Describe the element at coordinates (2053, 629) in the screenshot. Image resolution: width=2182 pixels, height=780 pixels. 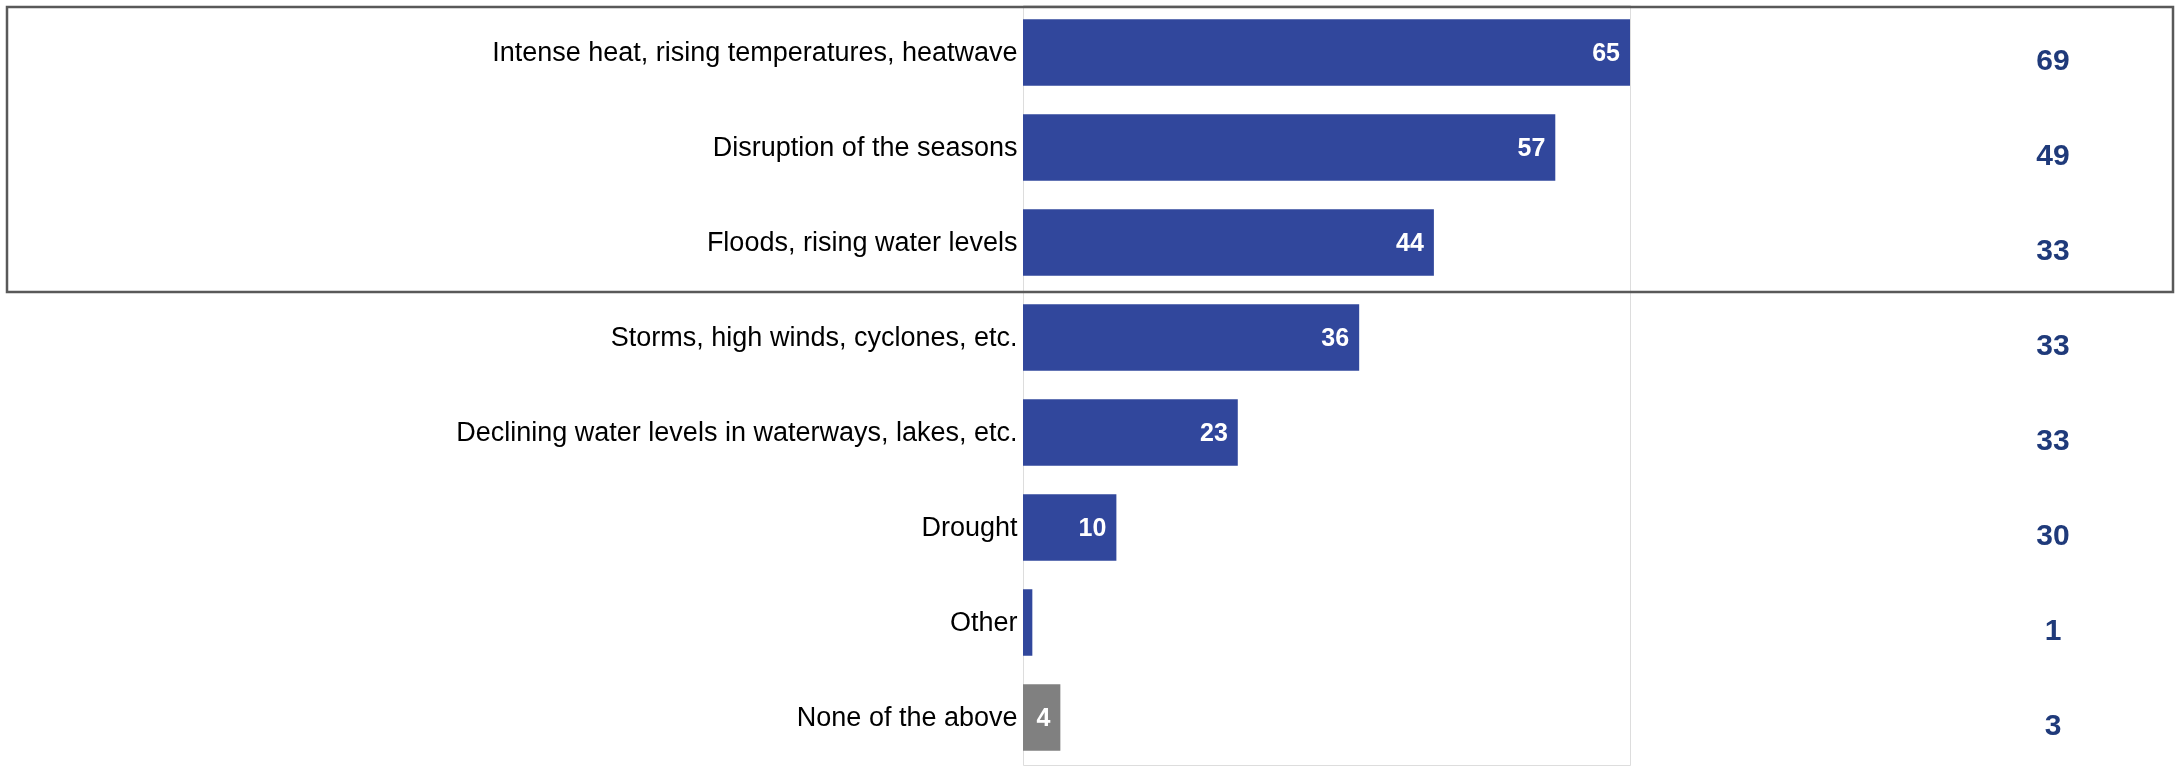
I see `text: 1` at that location.